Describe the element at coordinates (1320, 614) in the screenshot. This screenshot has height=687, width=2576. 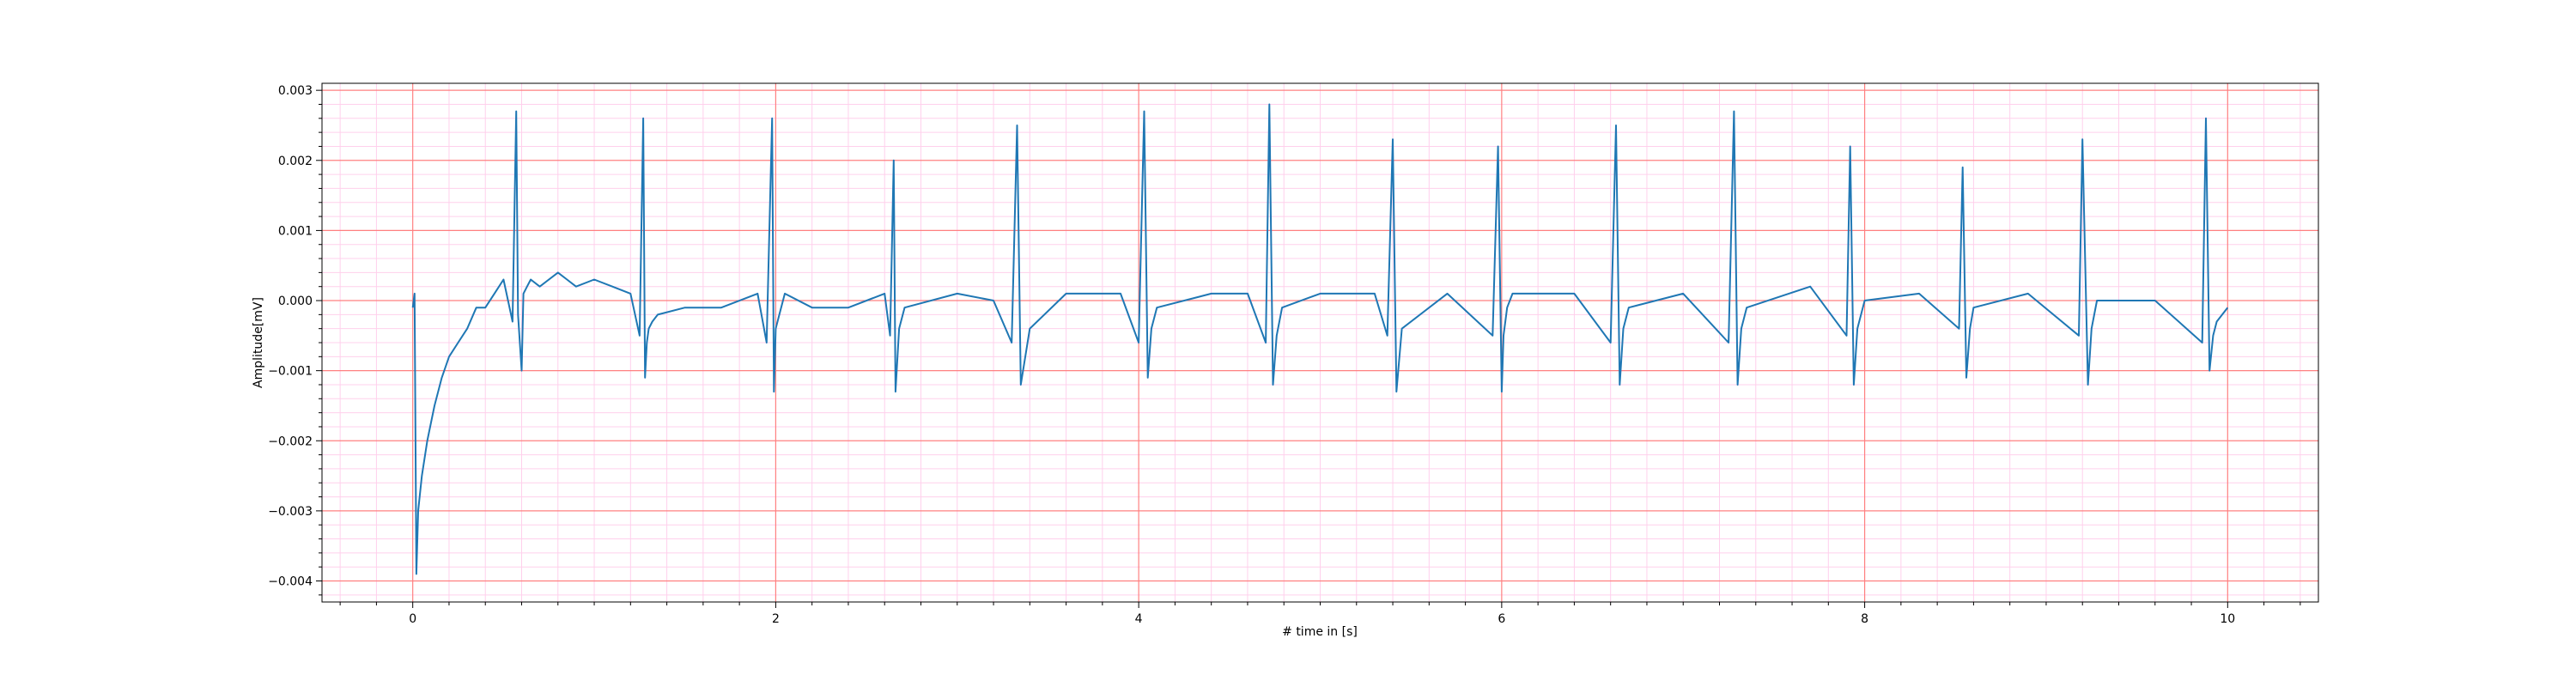
I see `x-axis-ticks: 0 2 4 6 8 10` at that location.